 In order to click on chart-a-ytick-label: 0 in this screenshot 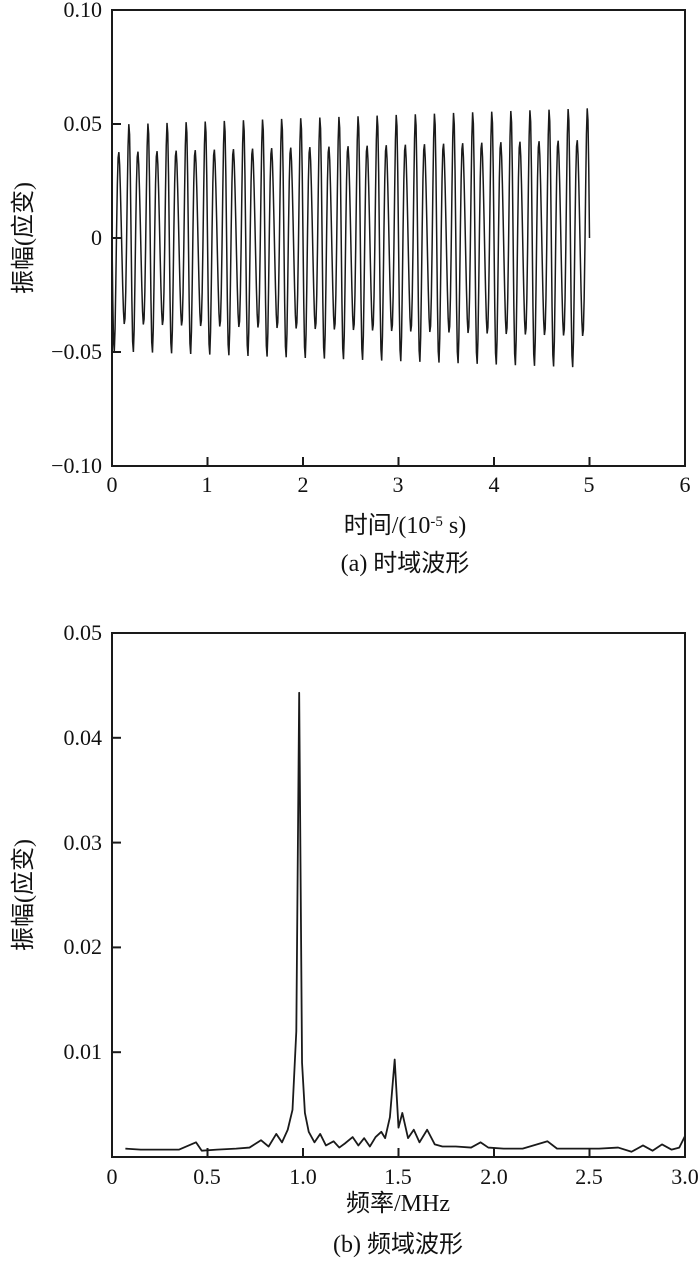, I will do `click(96, 237)`.